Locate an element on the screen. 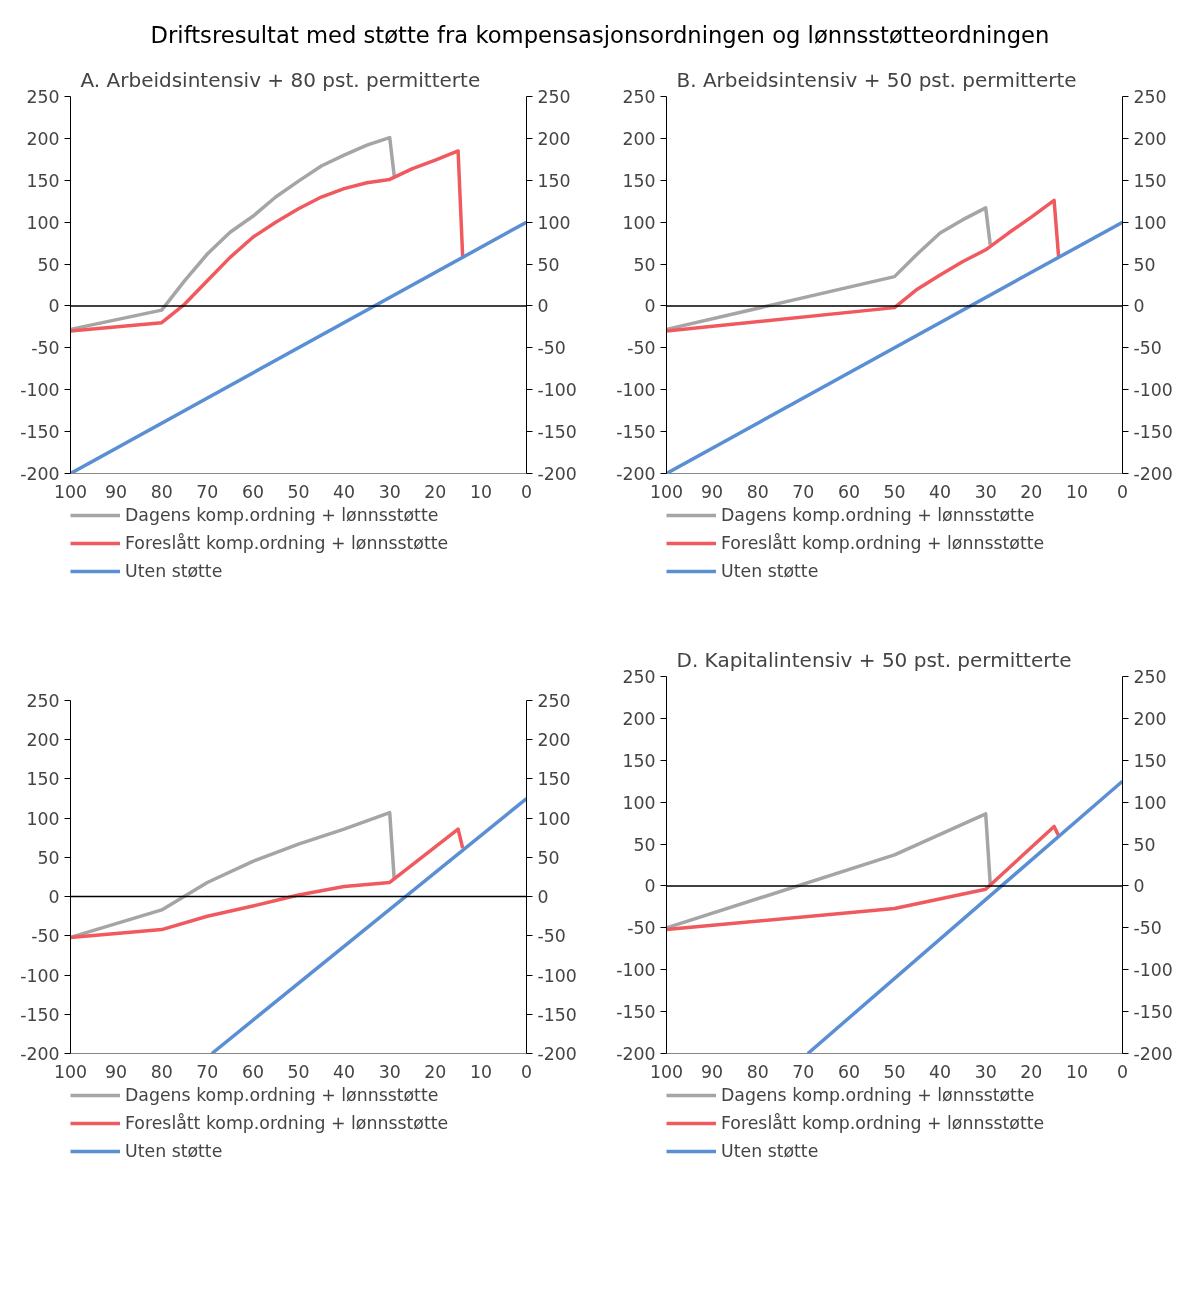  y-tick-label: 200 is located at coordinates (43, 740).